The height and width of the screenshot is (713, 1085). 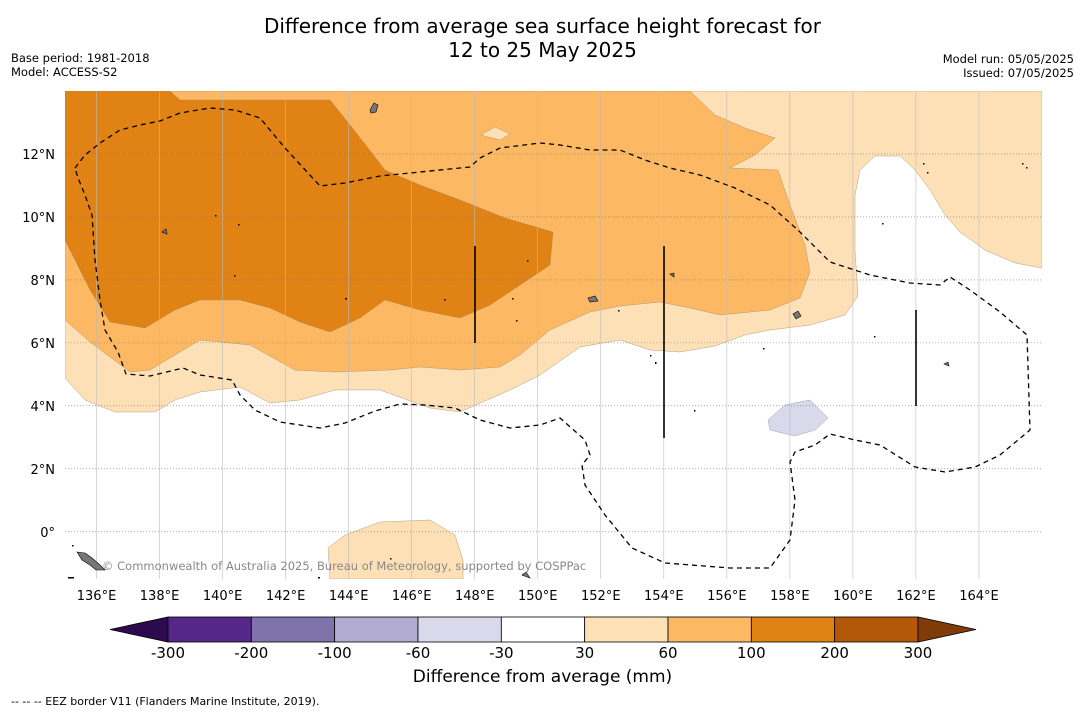 I want to click on colorbar-extend-high, so click(x=947, y=629).